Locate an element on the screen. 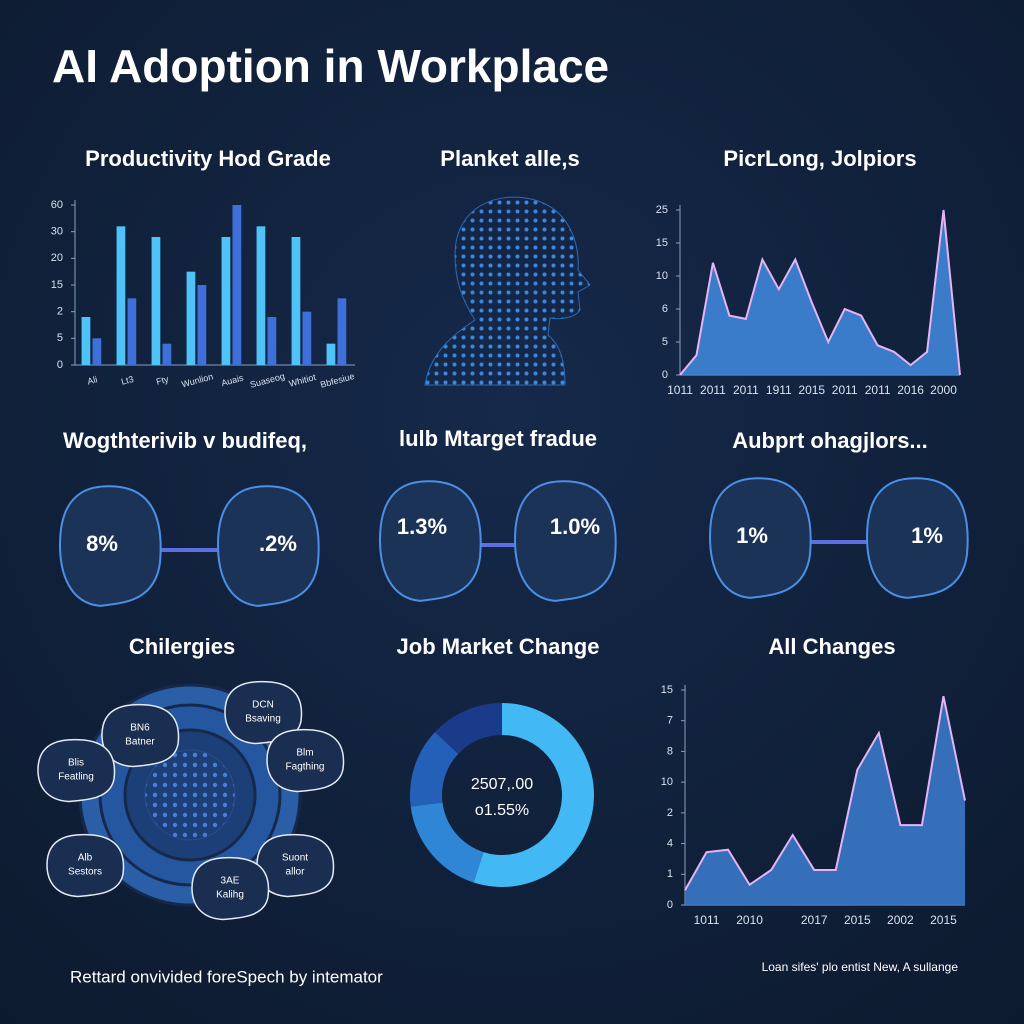  line is located at coordinates (820, 292).